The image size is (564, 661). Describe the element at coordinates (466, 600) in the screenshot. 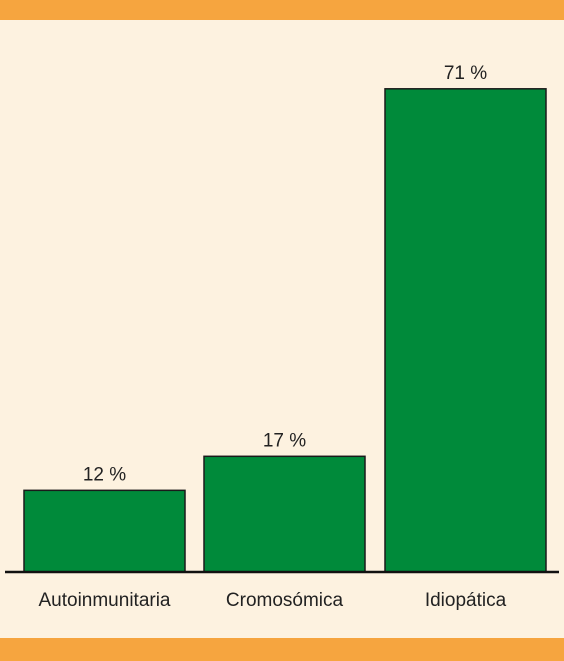

I see `category-label-idiopatica: Idiopática` at that location.